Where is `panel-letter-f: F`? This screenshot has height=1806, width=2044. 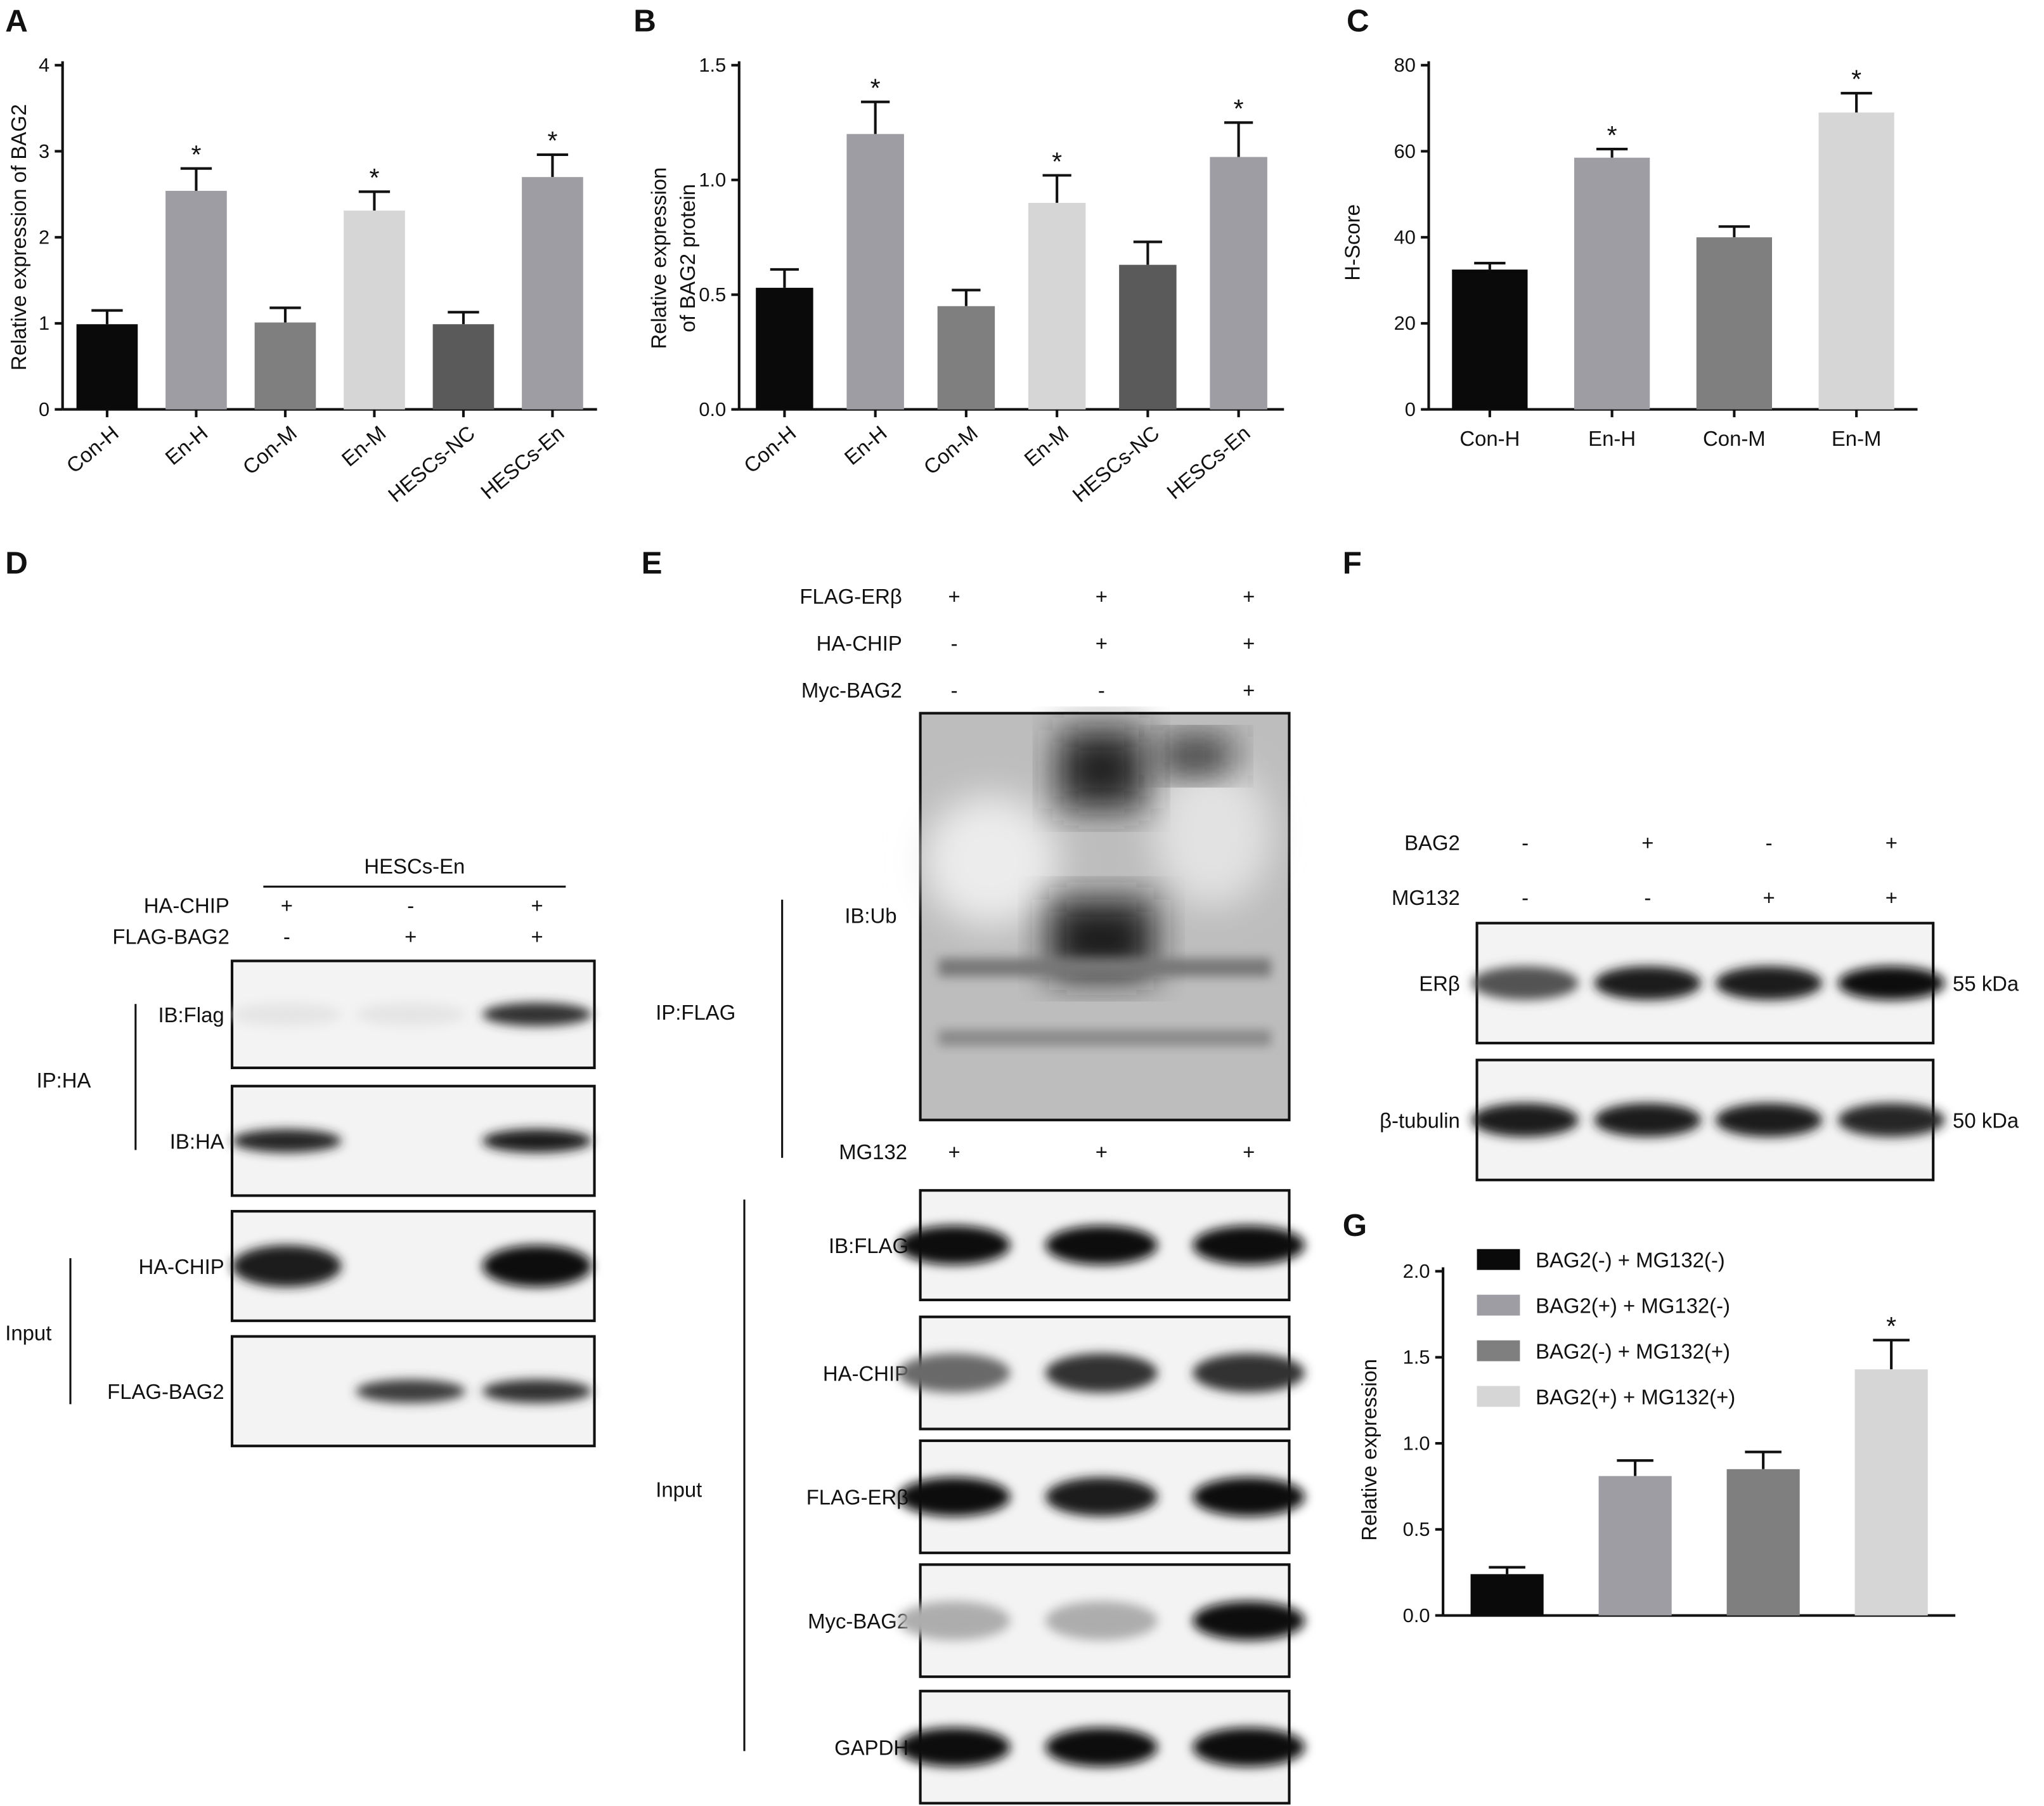 panel-letter-f: F is located at coordinates (1353, 563).